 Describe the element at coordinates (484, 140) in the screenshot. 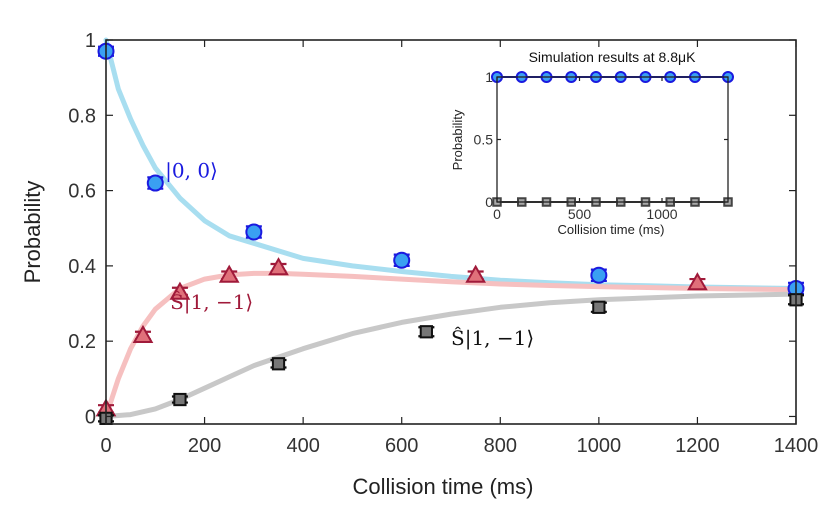

I see `y-tick-label: 0.5` at that location.